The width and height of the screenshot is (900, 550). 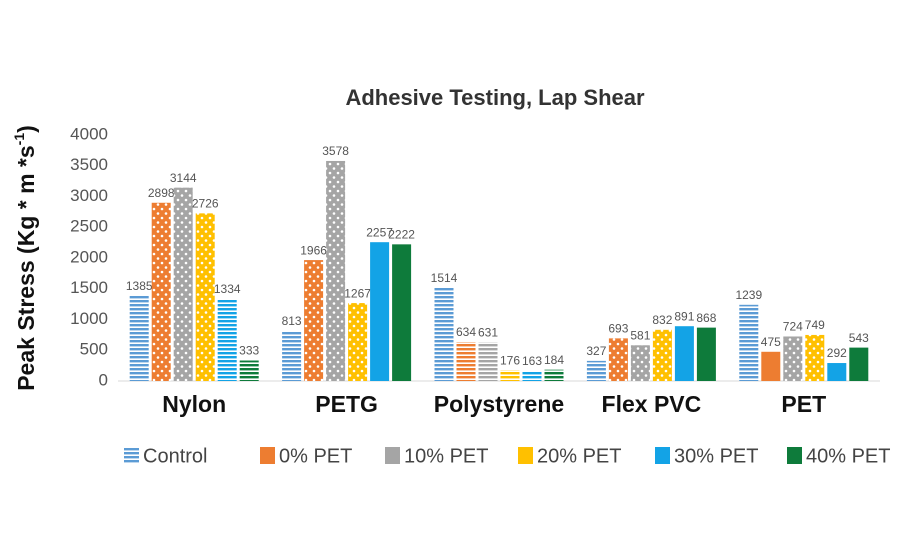 What do you see at coordinates (89, 133) in the screenshot?
I see `y-tick-label: 4000` at bounding box center [89, 133].